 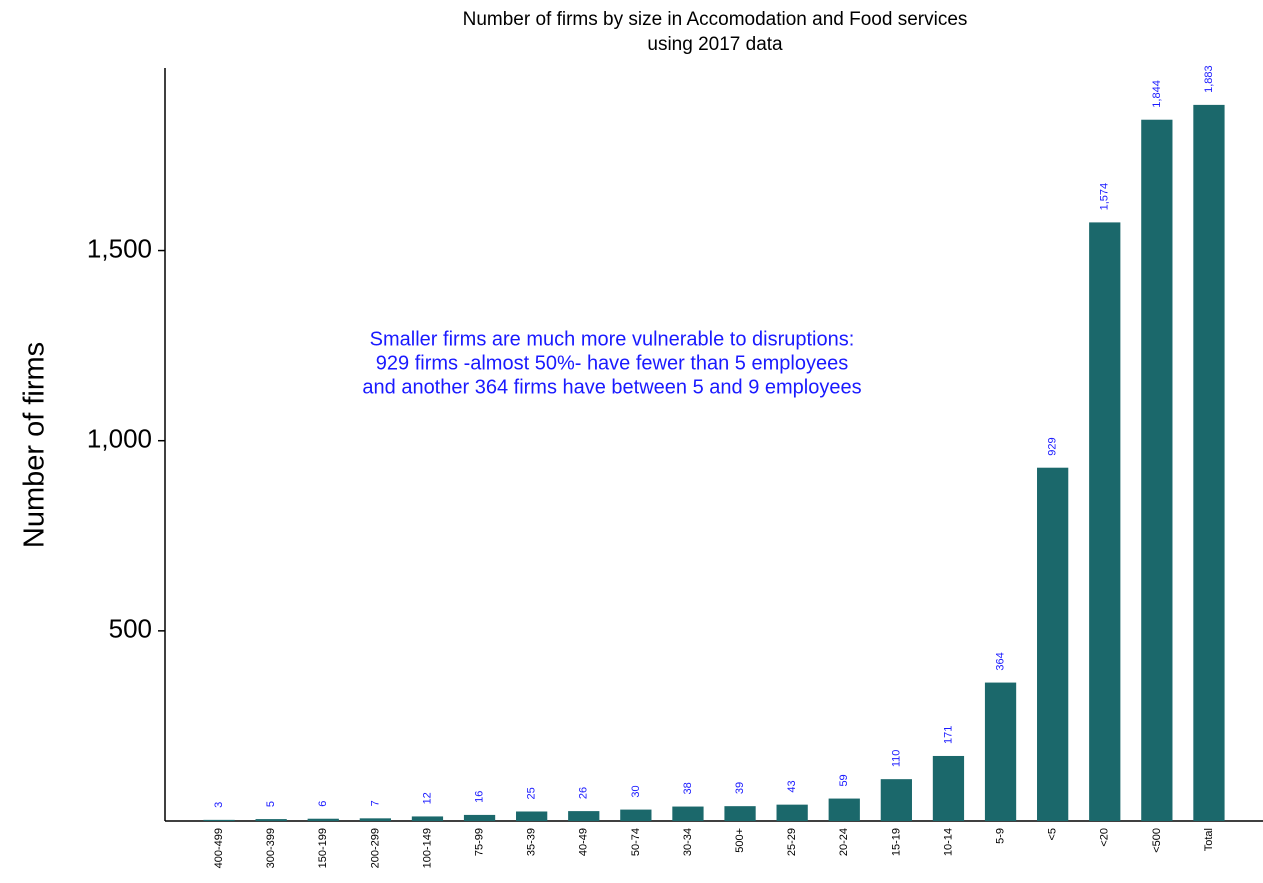 What do you see at coordinates (948, 735) in the screenshot?
I see `value-label: 171` at bounding box center [948, 735].